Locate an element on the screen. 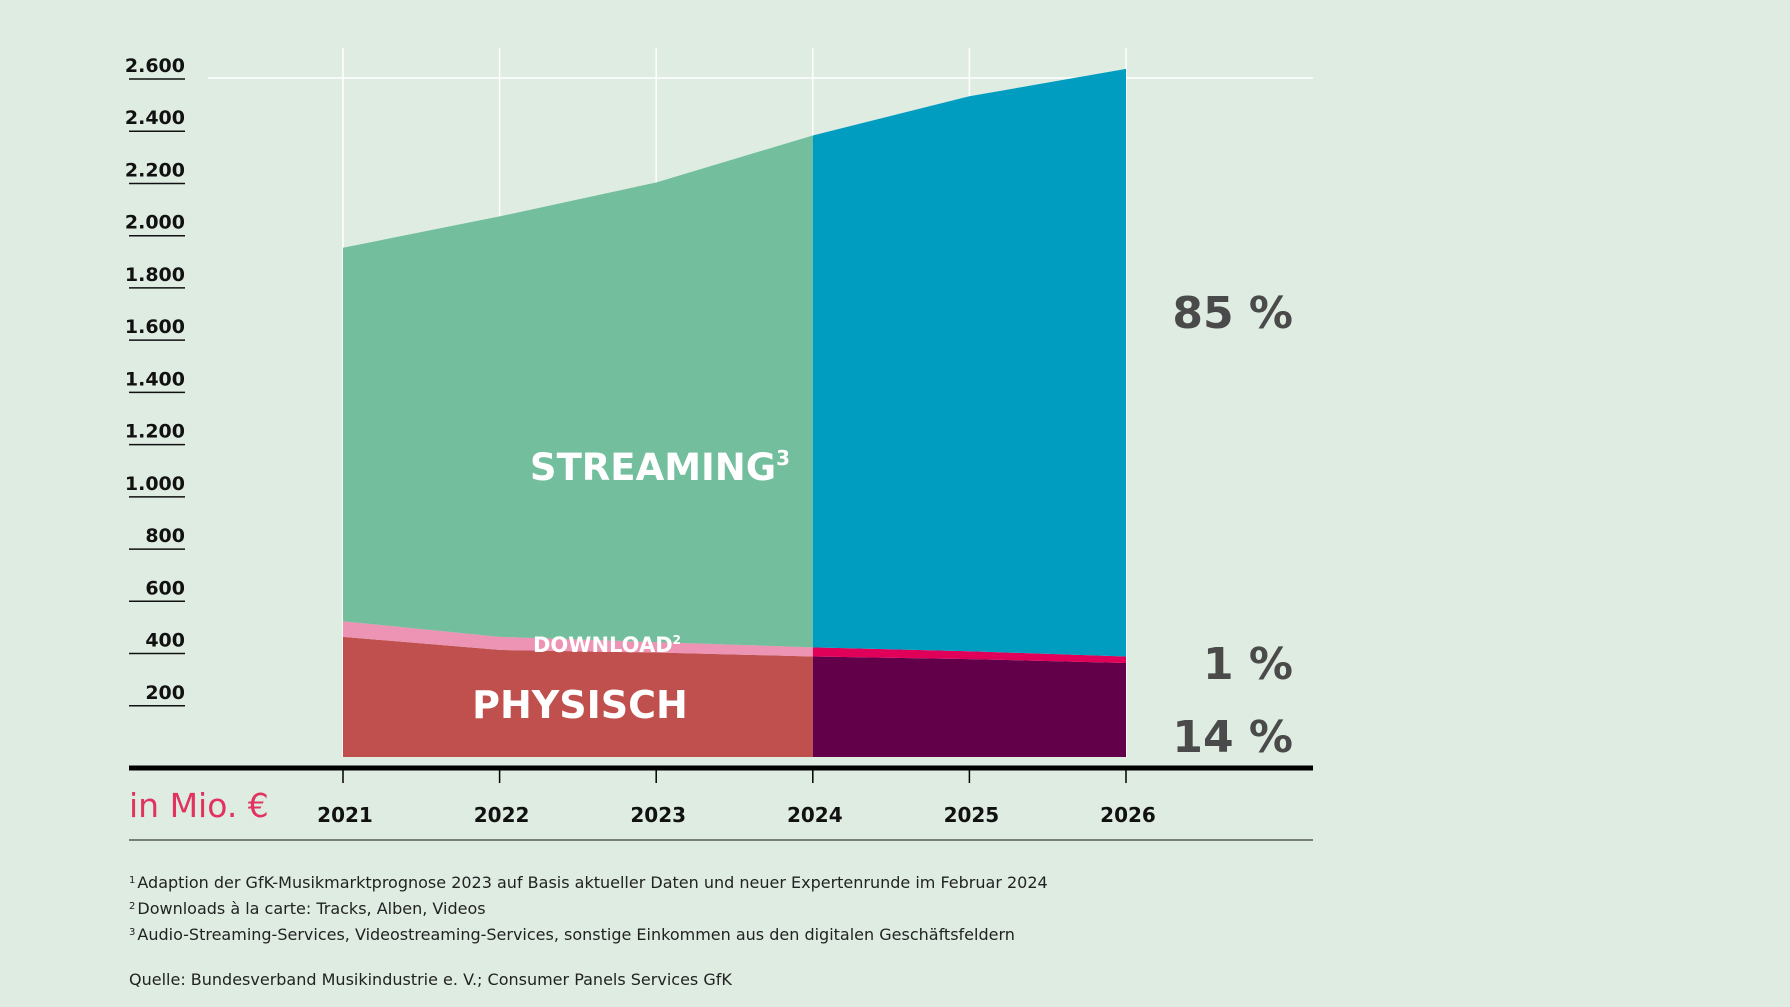 This screenshot has height=1007, width=1790. share-download: 1 % is located at coordinates (1248, 664).